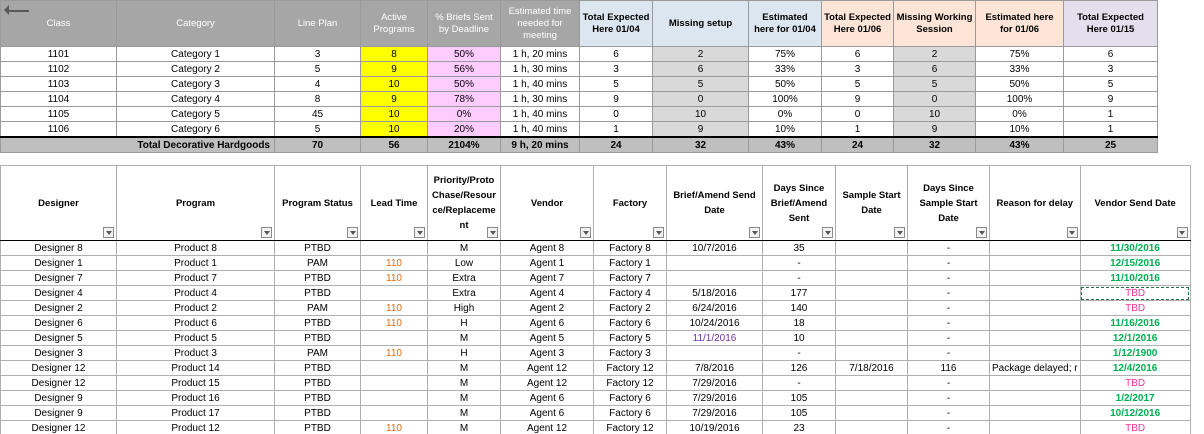 Image resolution: width=1204 pixels, height=434 pixels. I want to click on detail-cell-brief-send-date: 10/7/2016, so click(714, 248).